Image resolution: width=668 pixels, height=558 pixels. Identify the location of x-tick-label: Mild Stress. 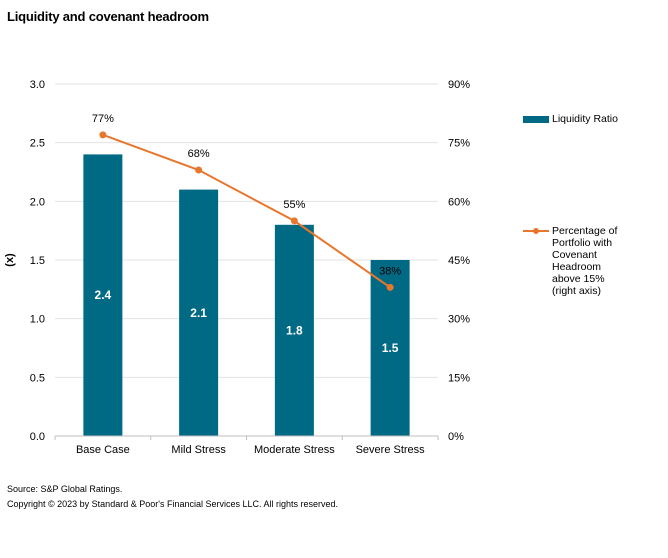
(198, 450).